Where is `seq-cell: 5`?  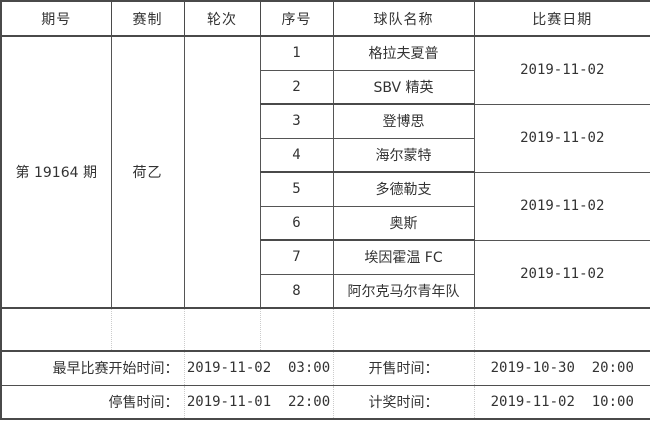 seq-cell: 5 is located at coordinates (296, 189).